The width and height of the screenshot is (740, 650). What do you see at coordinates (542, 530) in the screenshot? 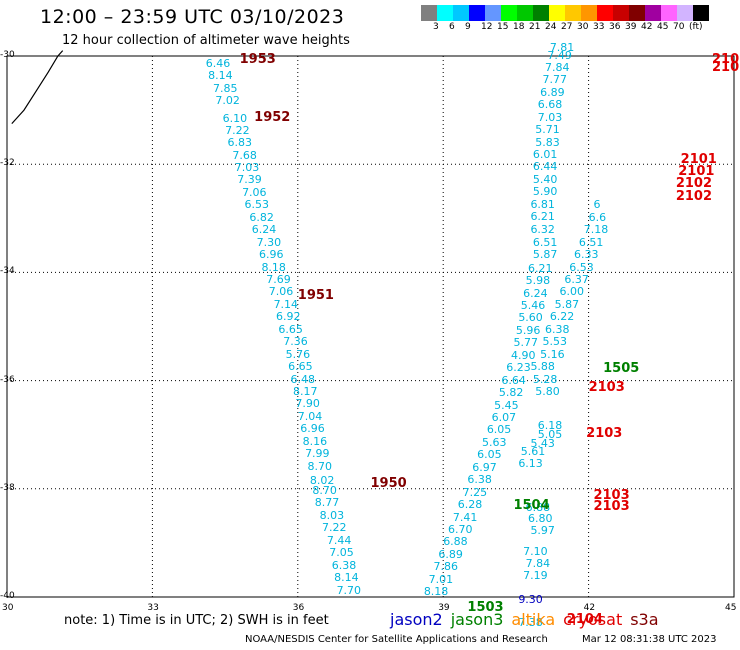
I see `wave-height-value: 5.97` at bounding box center [542, 530].